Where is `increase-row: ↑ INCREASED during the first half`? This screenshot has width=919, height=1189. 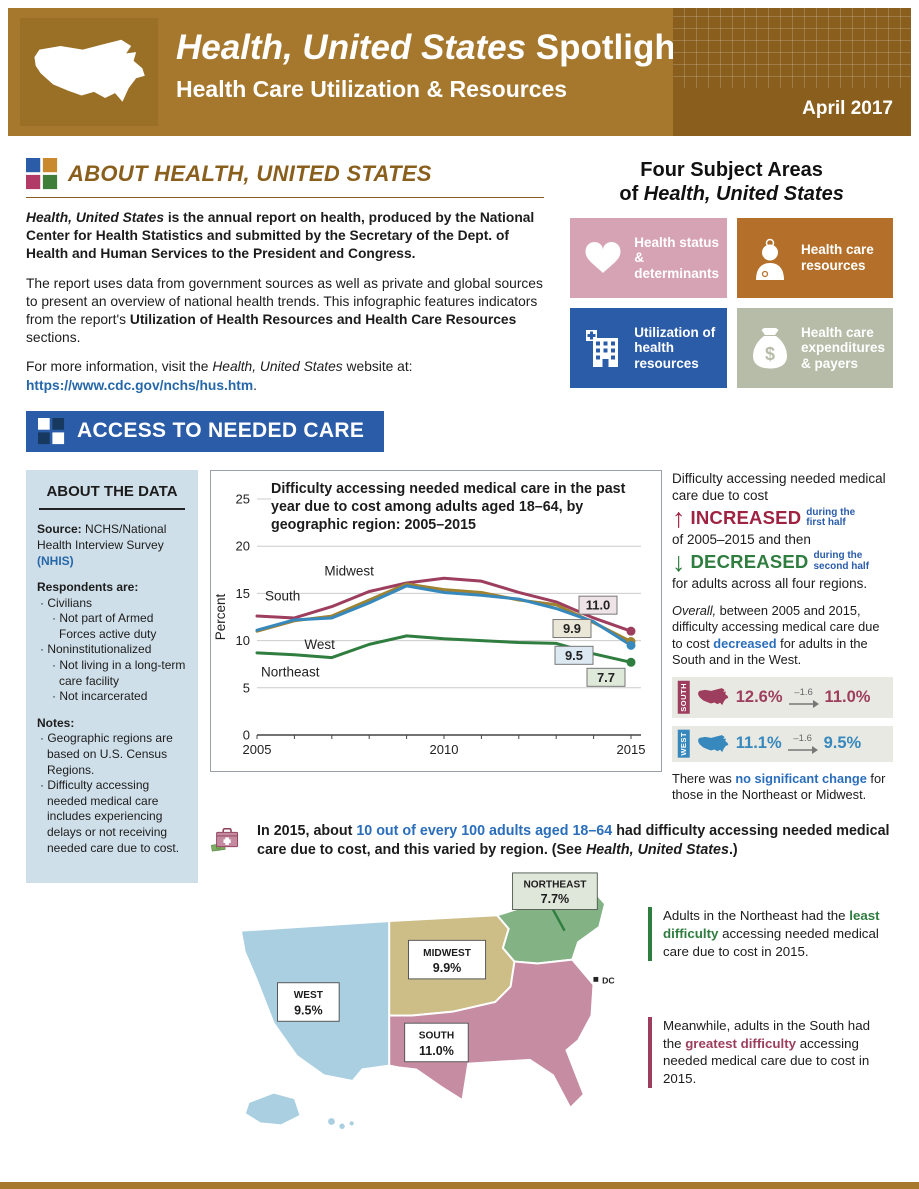
increase-row: ↑ INCREASED during the first half is located at coordinates (782, 517).